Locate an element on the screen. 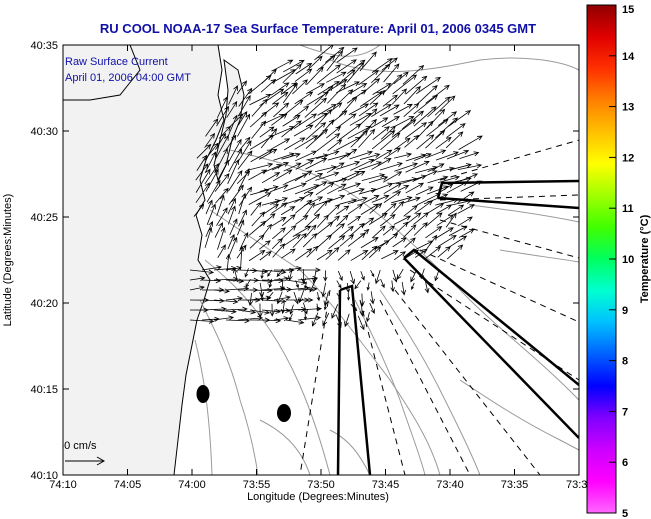 The width and height of the screenshot is (651, 519). colorbar-tick-label: 10 is located at coordinates (628, 260).